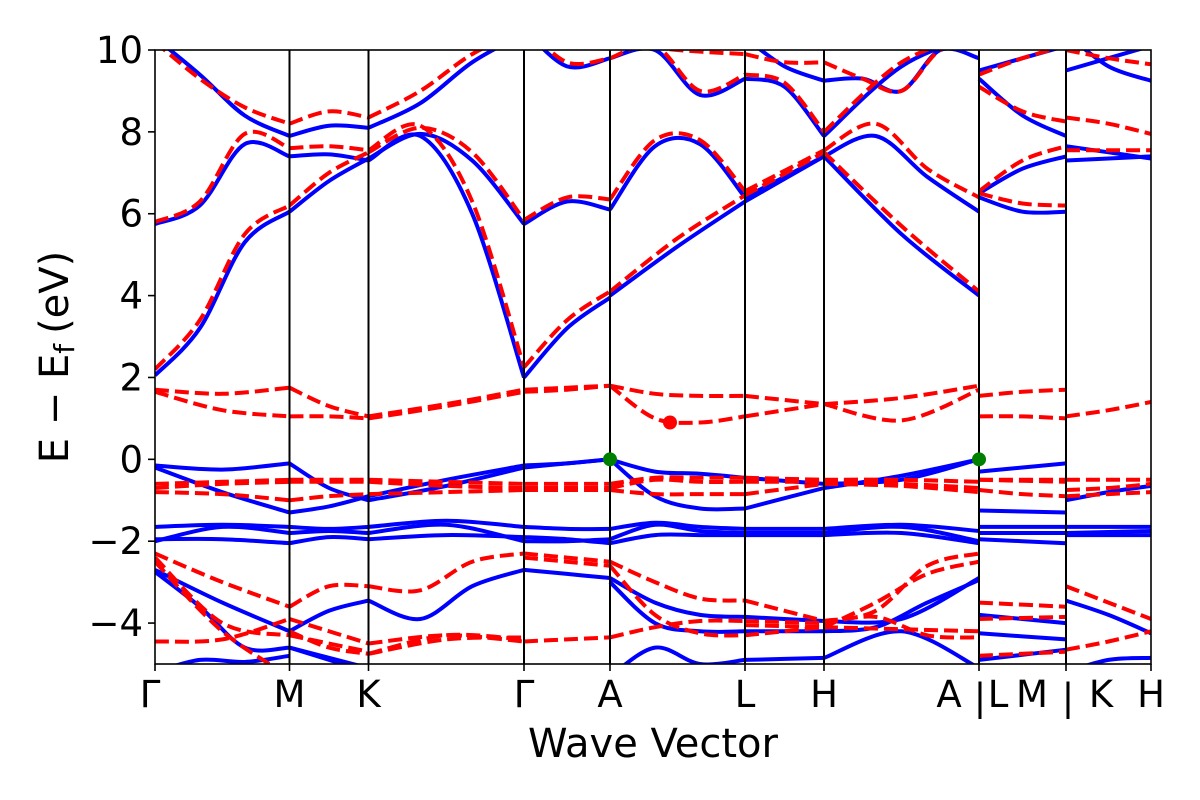 Image resolution: width=1200 pixels, height=800 pixels. What do you see at coordinates (948, 694) in the screenshot?
I see `x-tick-label: A` at bounding box center [948, 694].